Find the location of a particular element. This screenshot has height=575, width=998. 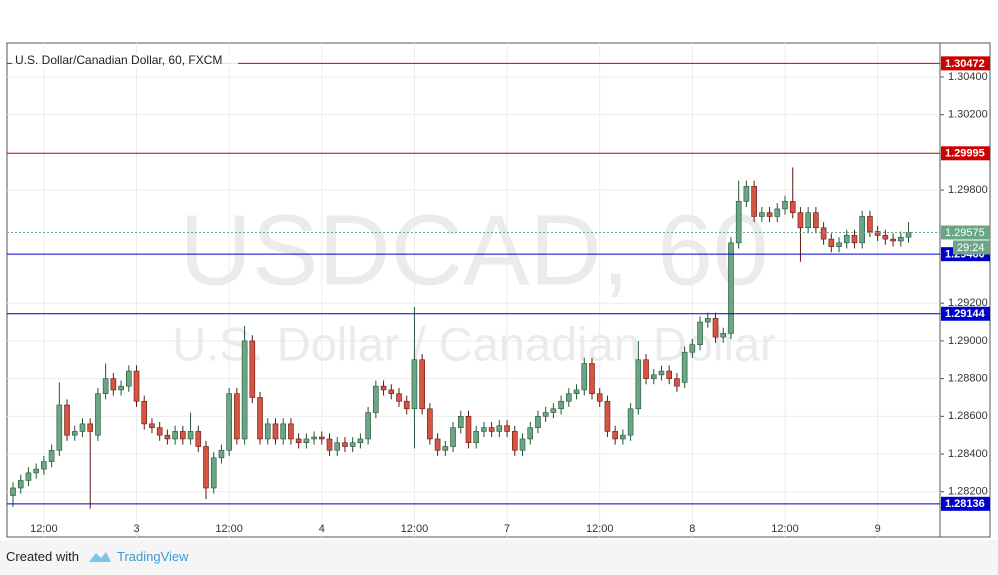

level-label: 1.29144 is located at coordinates (965, 314).